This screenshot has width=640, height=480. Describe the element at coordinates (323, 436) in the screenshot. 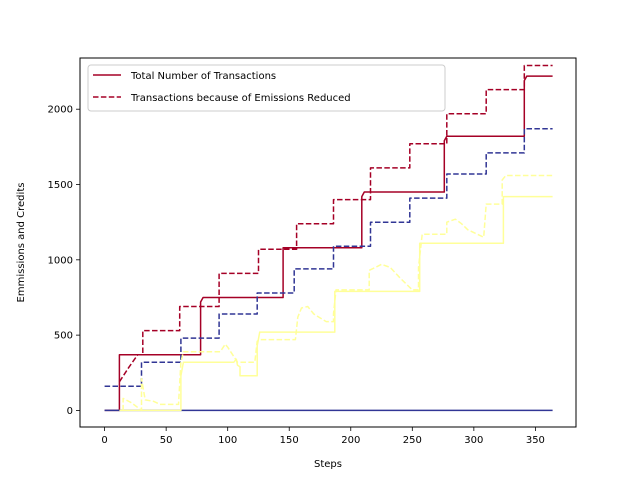

I see `x-axis: 0 50 100 150 200 250 300 350` at that location.